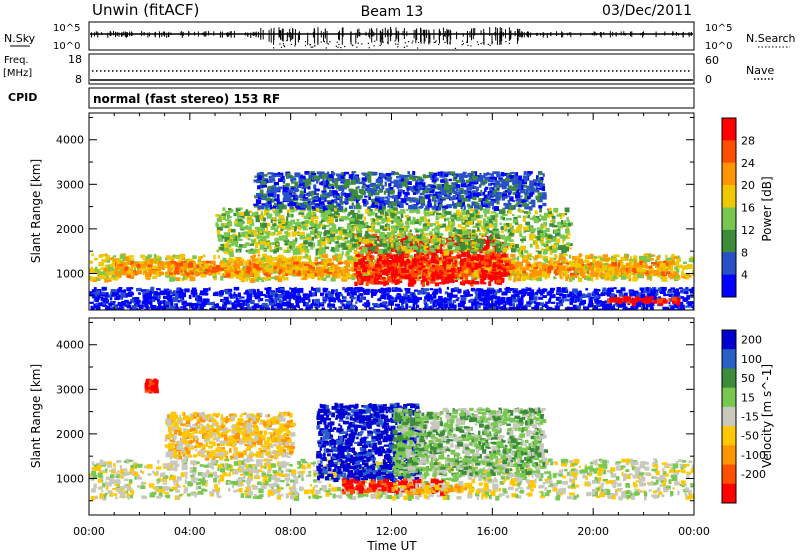  Describe the element at coordinates (391, 38) in the screenshot. I see `nsky-trace` at that location.